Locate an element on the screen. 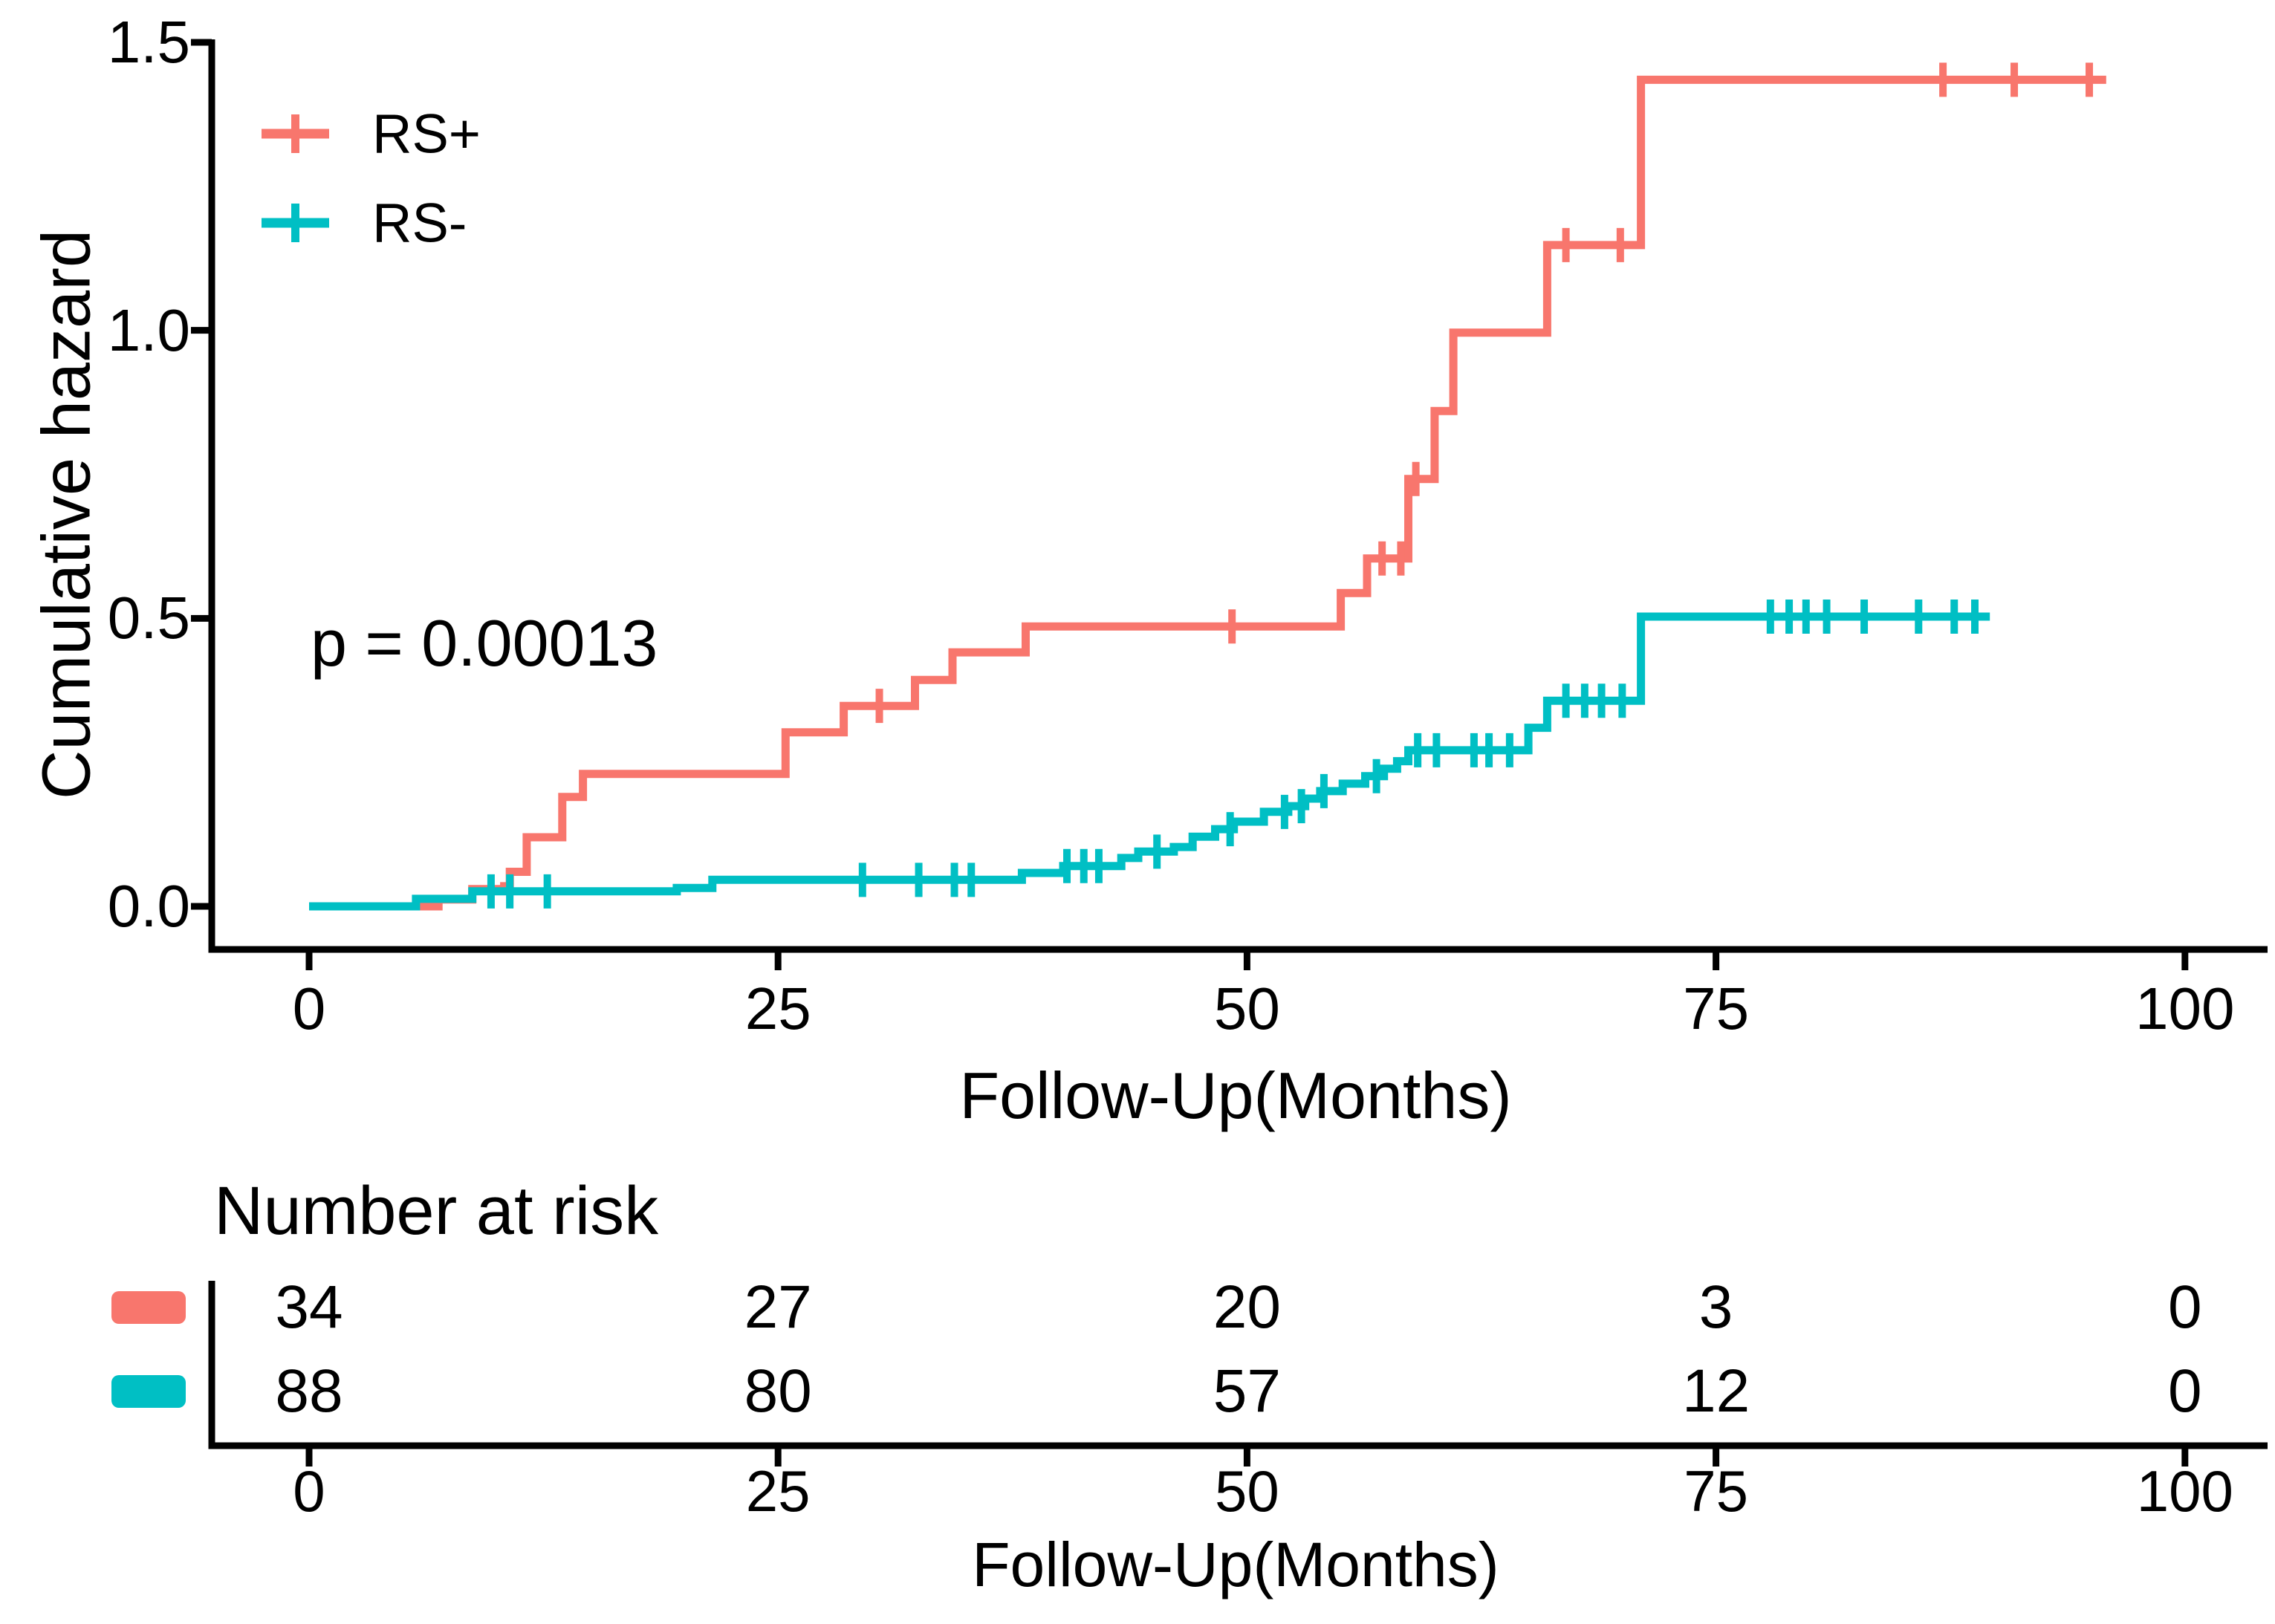  x-tick-label: 75 is located at coordinates (1716, 1008).